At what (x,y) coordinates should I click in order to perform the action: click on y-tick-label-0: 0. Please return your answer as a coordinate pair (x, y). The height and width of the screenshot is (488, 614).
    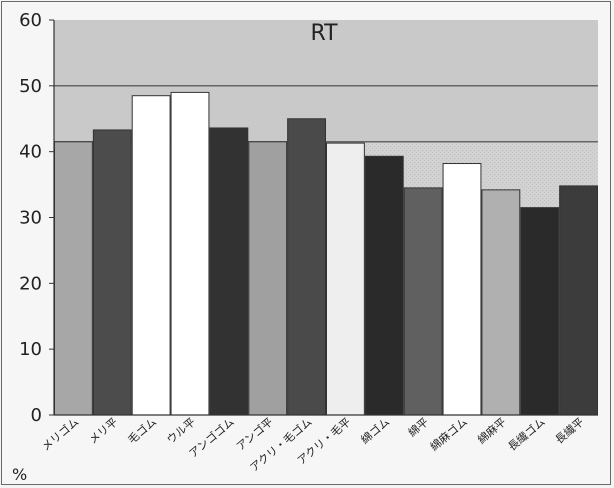
    Looking at the image, I should click on (36, 415).